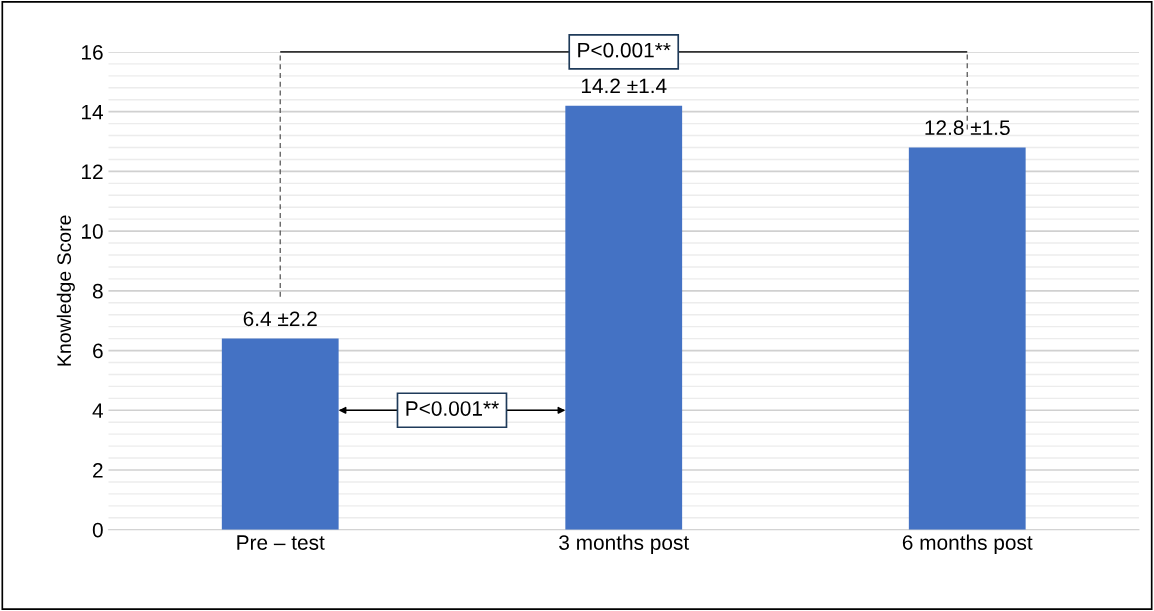 This screenshot has height=611, width=1154. I want to click on y-tick-label: 14, so click(93, 112).